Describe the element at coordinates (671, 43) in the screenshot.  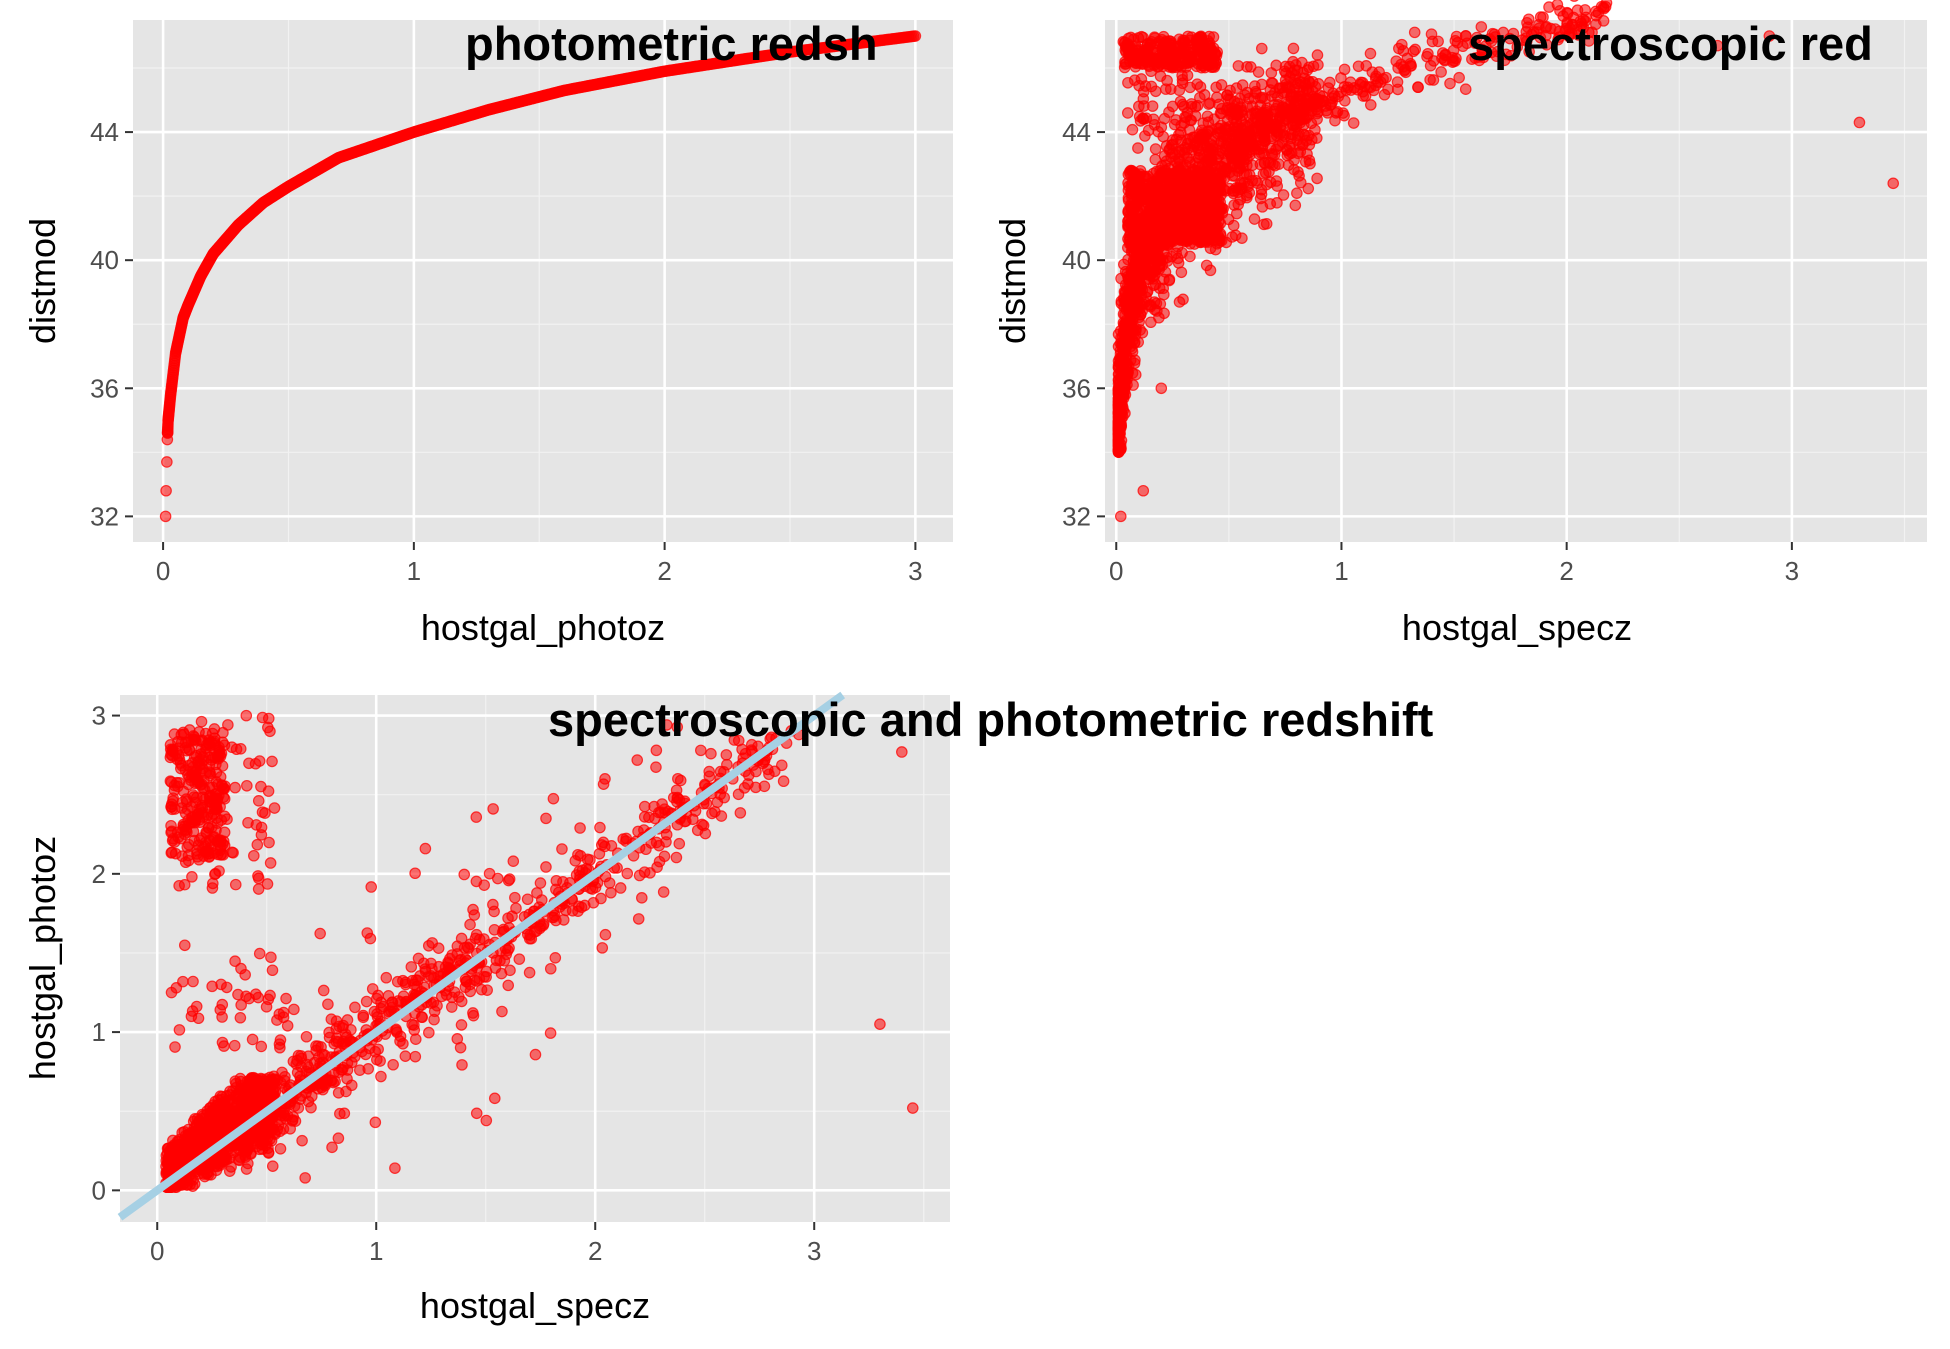
I see `title-1: photometric redsh` at that location.